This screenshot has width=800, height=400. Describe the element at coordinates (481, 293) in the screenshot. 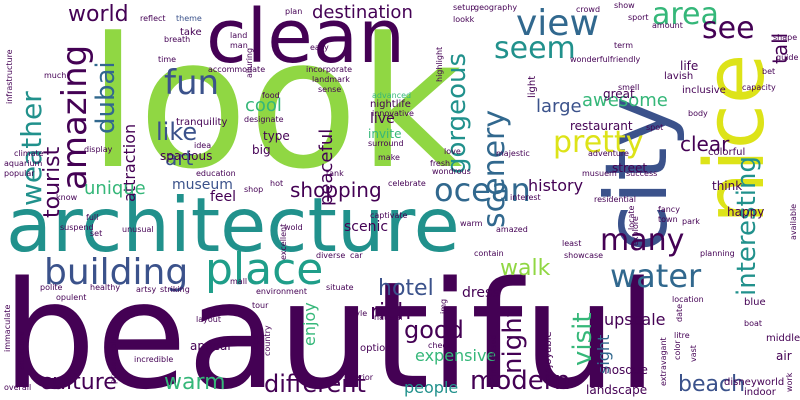

I see `word: dress` at that location.